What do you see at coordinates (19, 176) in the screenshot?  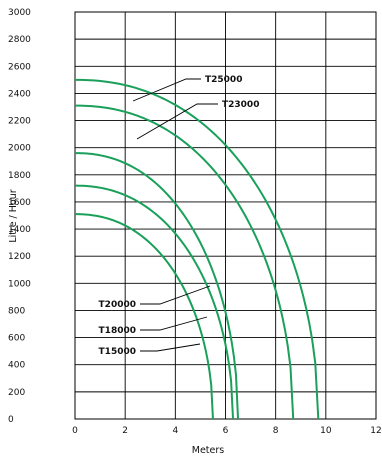 I see `y-tick-label: 1800` at bounding box center [19, 176].